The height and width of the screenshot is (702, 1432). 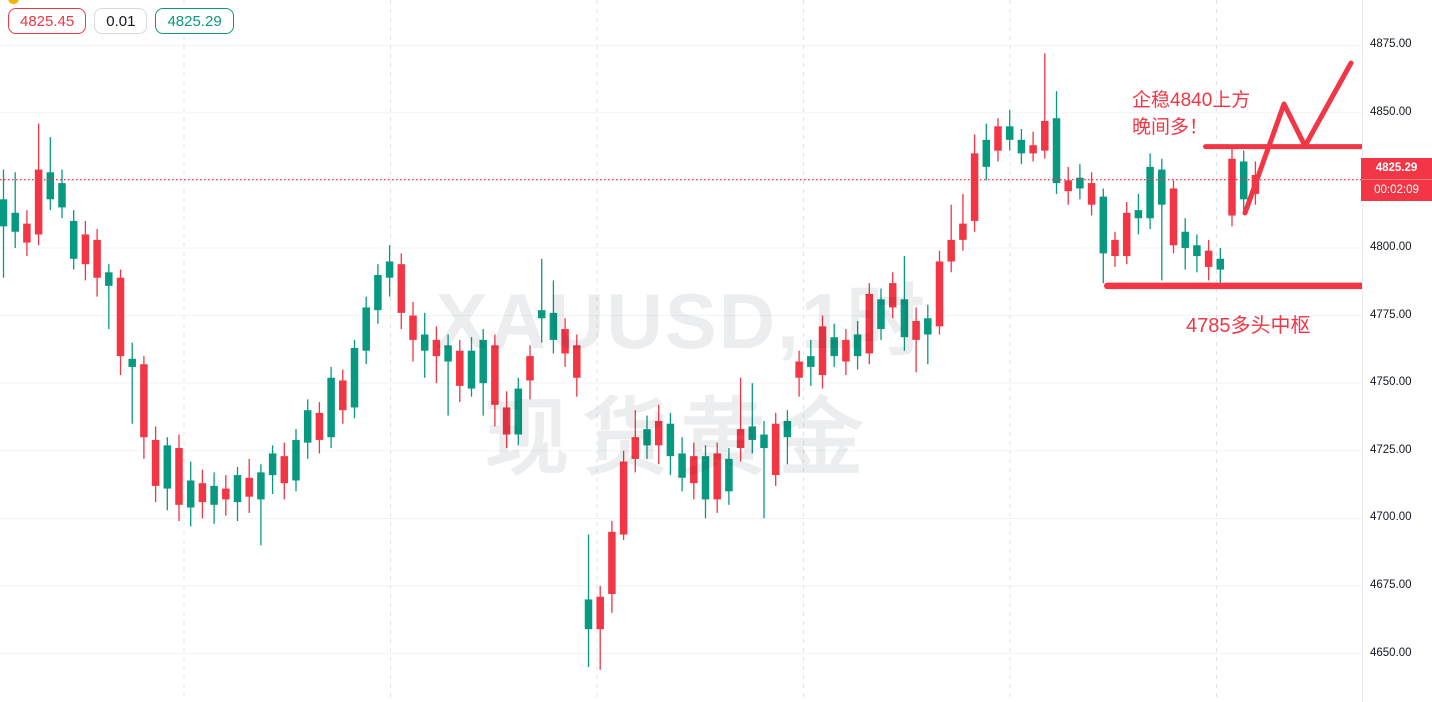 I want to click on price-axis-label: 4725.00, so click(x=1391, y=449).